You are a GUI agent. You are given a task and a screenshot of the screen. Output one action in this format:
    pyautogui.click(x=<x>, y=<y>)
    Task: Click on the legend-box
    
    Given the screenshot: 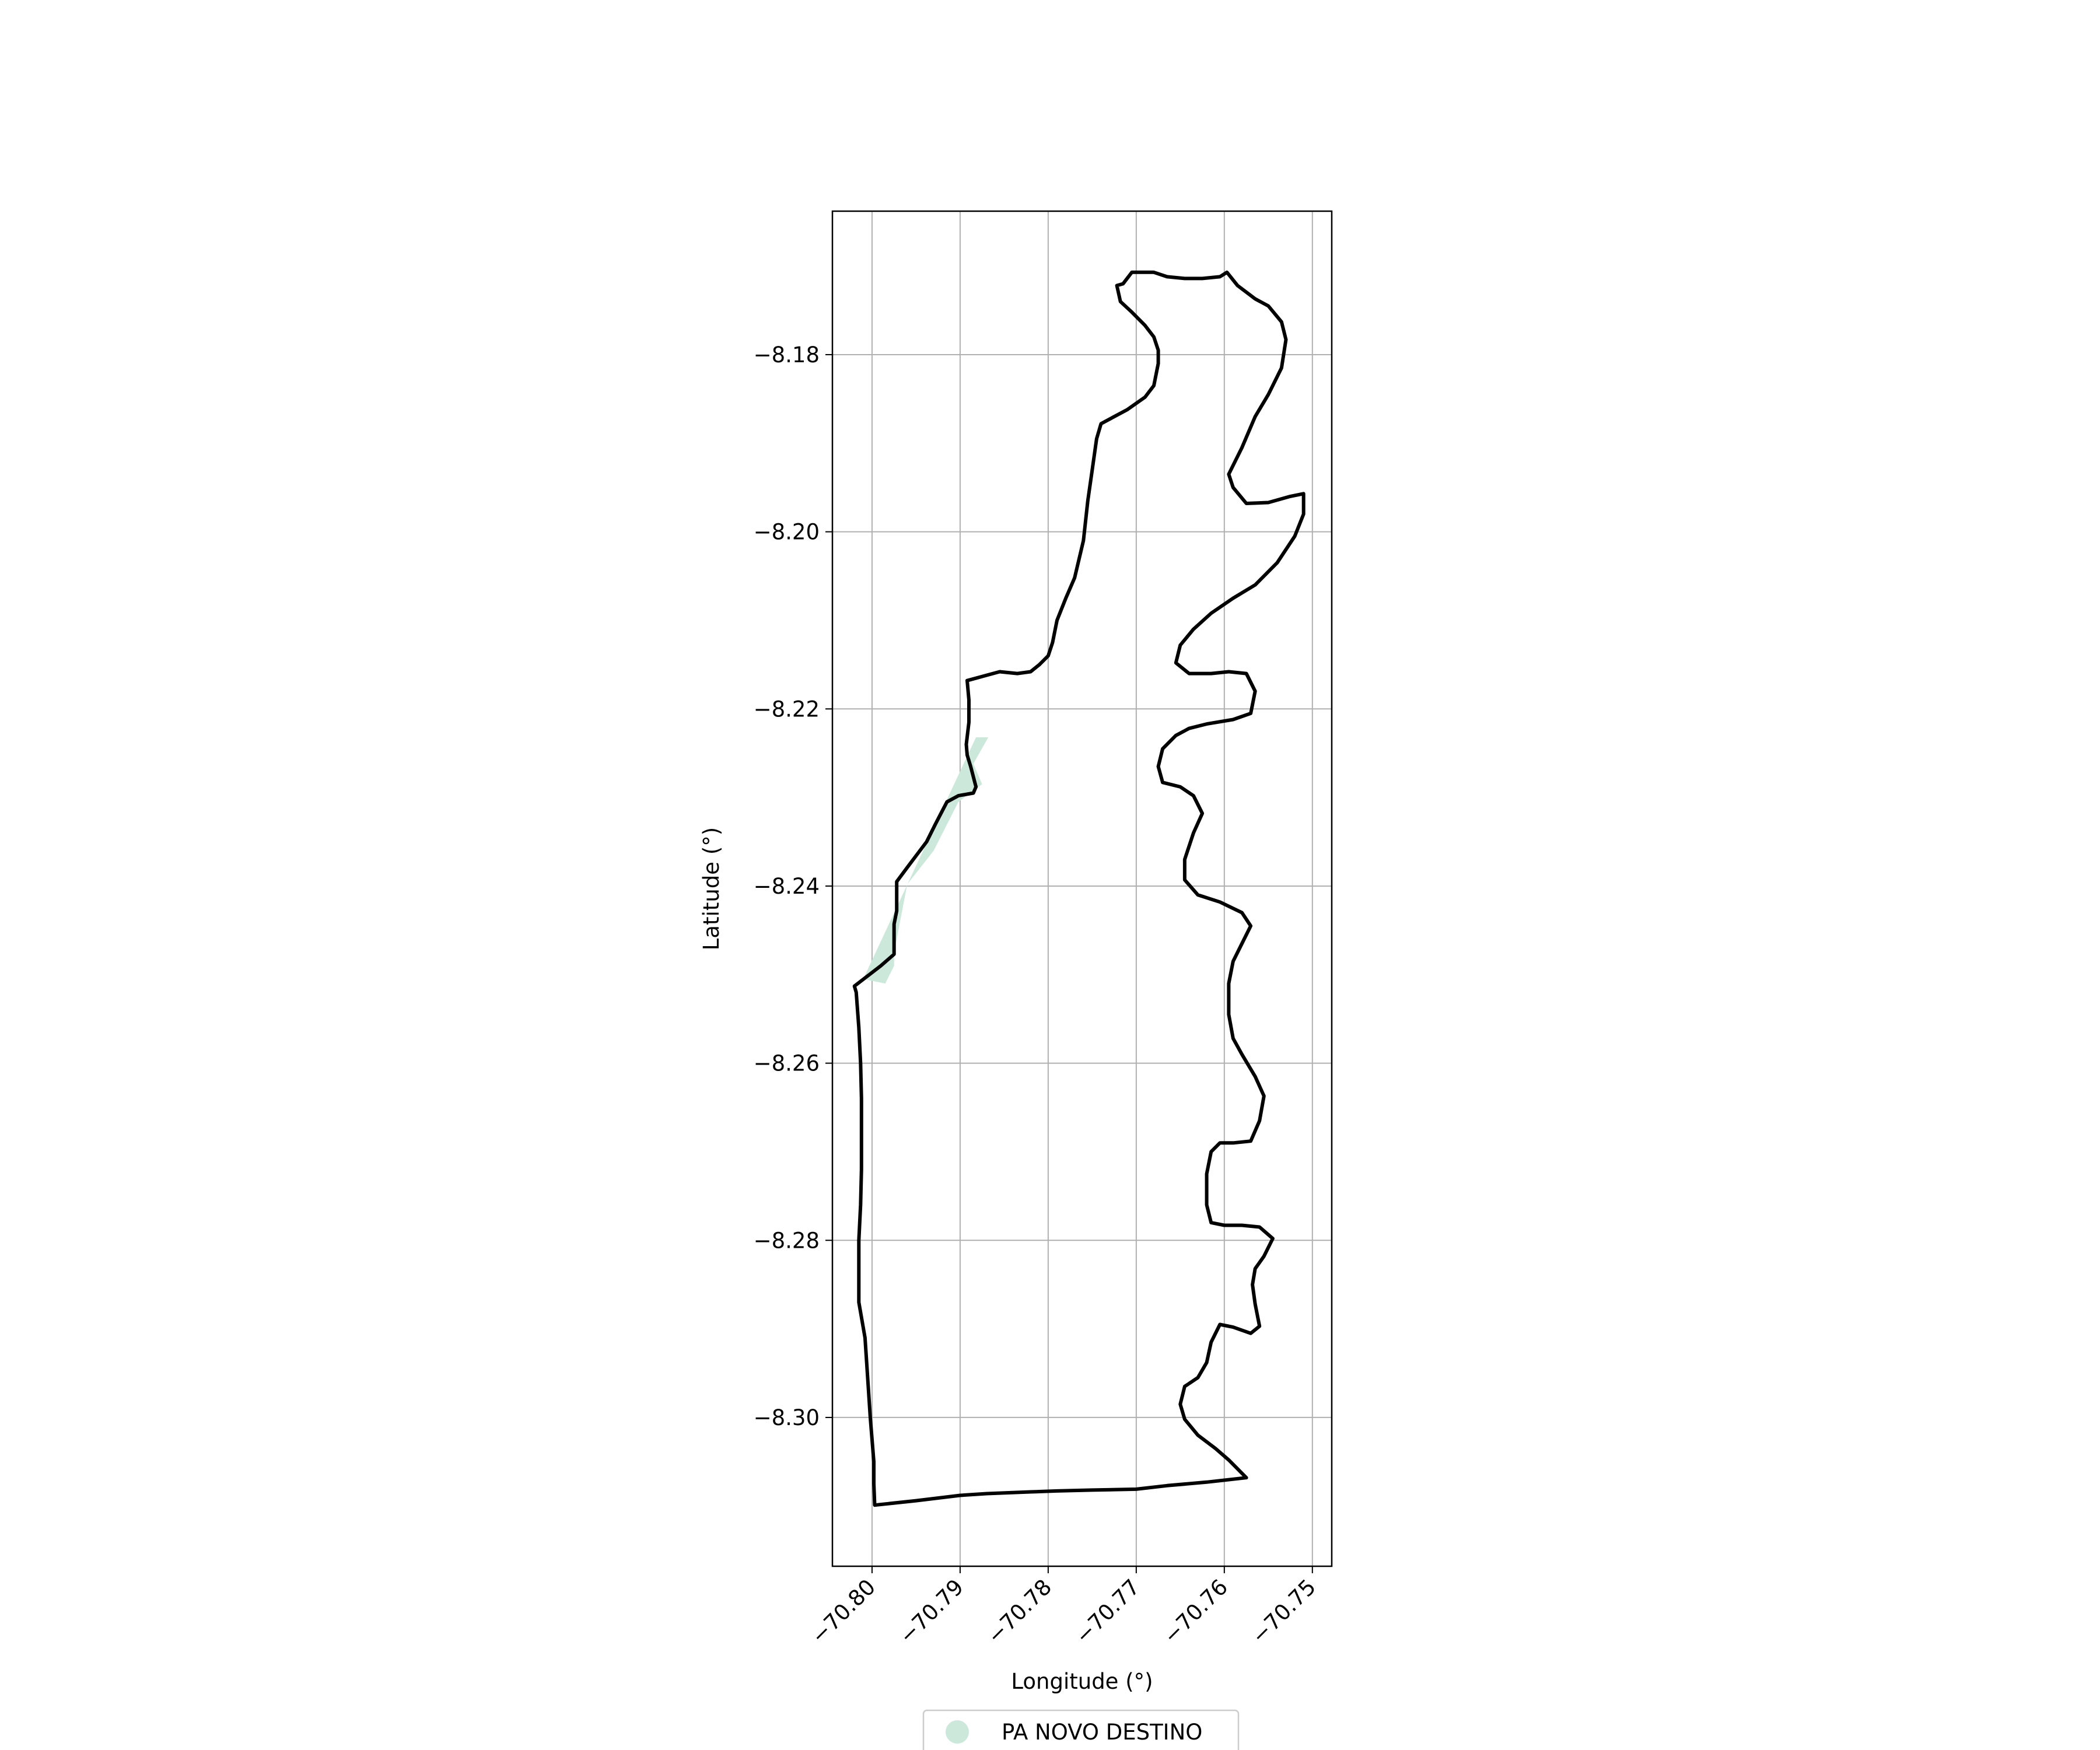 What is the action you would take?
    pyautogui.click(x=1081, y=1729)
    